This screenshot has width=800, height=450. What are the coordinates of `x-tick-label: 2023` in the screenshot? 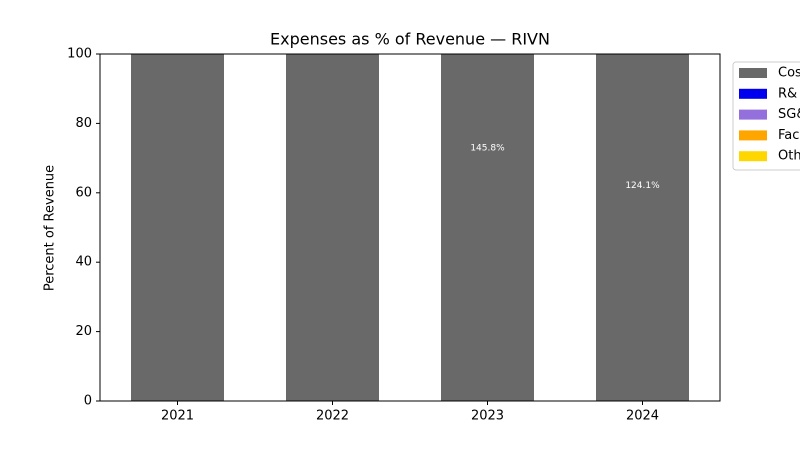 It's located at (487, 416).